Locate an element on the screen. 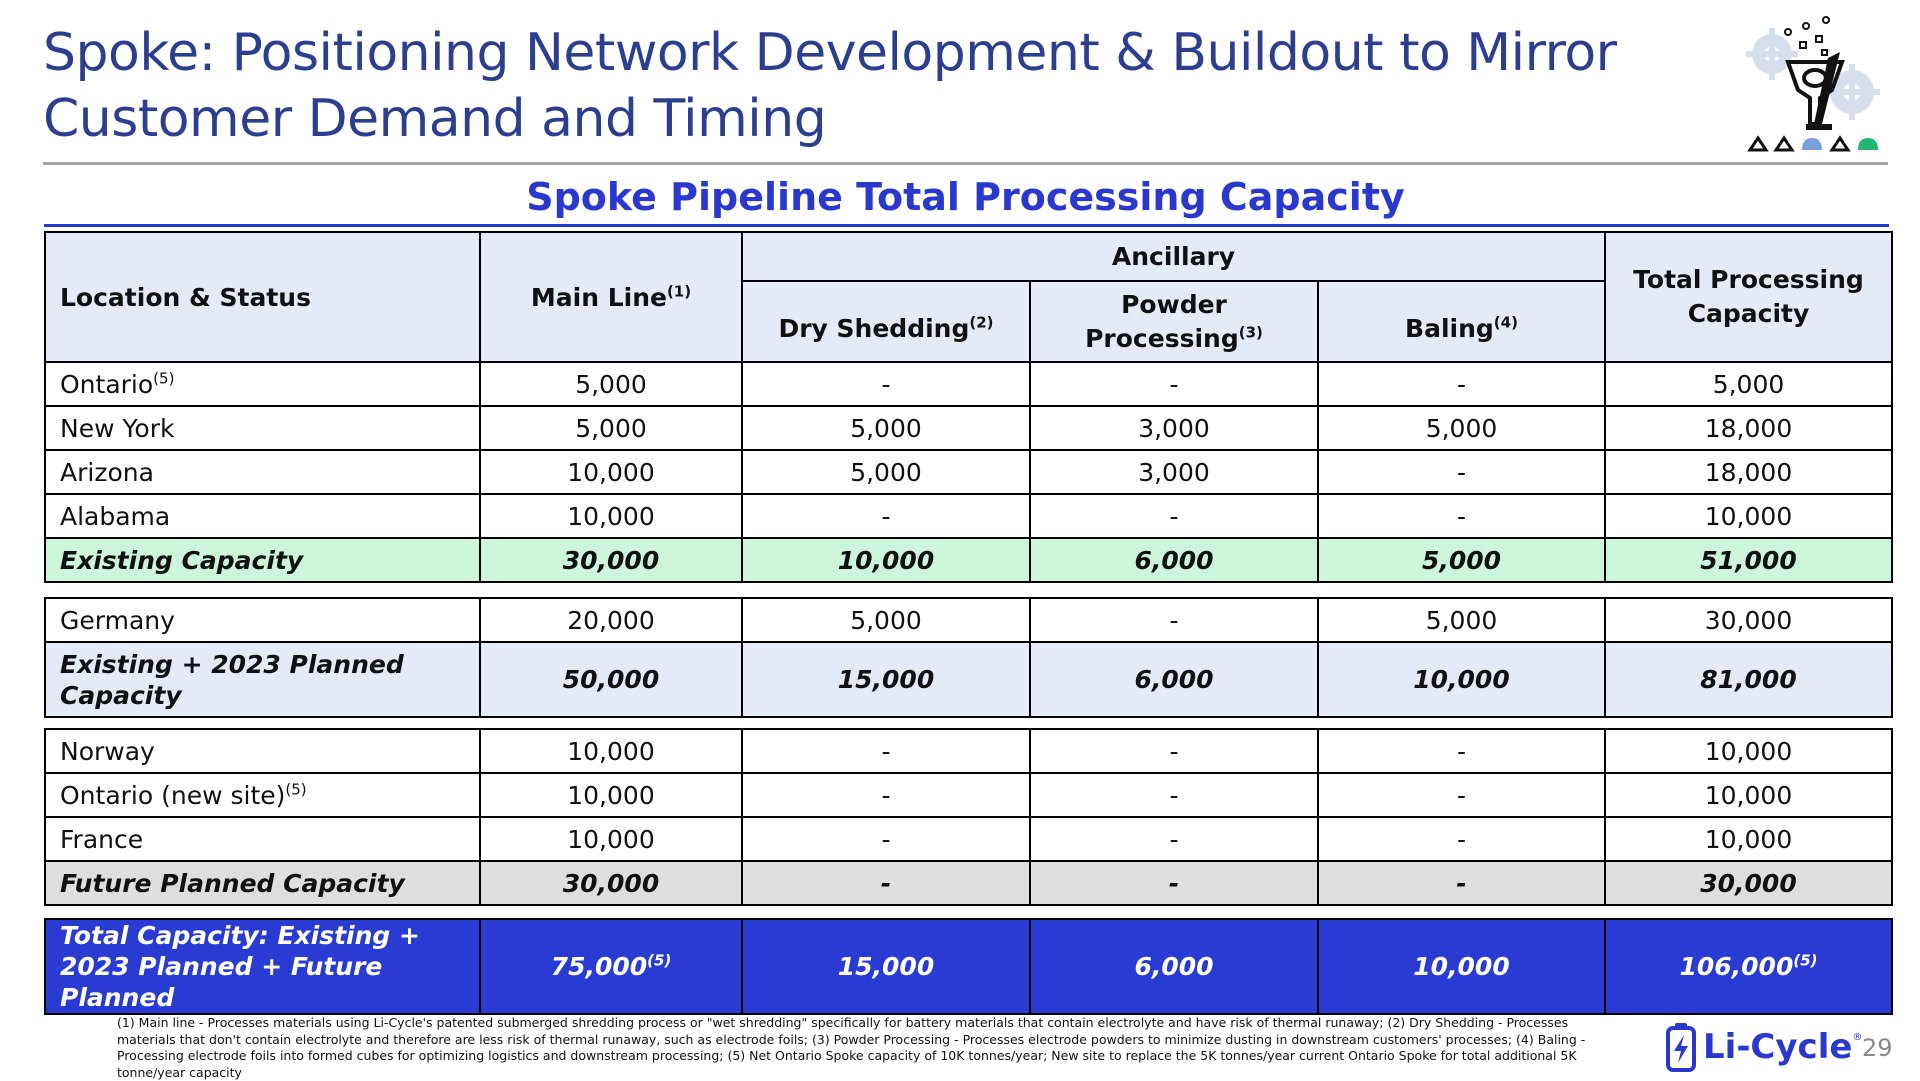 Image resolution: width=1920 pixels, height=1081 pixels. header-powder-processing: Powder Processing(3) is located at coordinates (1174, 321).